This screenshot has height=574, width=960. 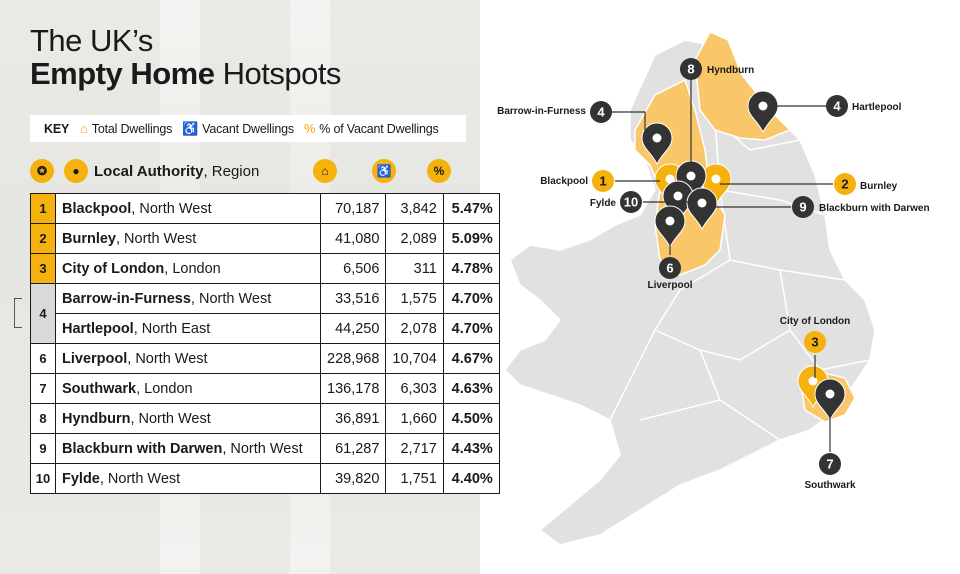 I want to click on table-row: 7 Southwark, London 136,178 6,303 4.63%, so click(x=265, y=388).